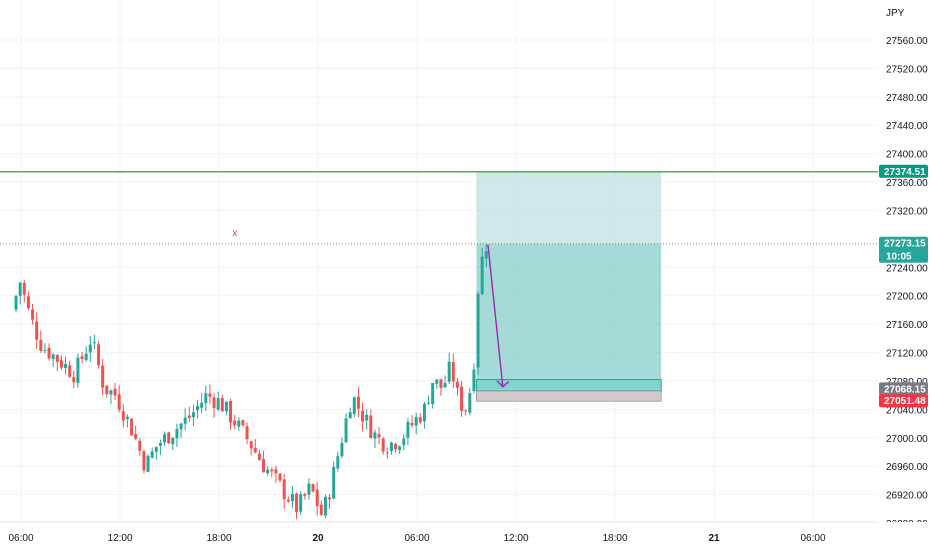 The image size is (932, 550). What do you see at coordinates (466, 535) in the screenshot?
I see `time-axis: 06:00 12:00 18:00 20 06:00 12:00 18:00 21 06:00` at bounding box center [466, 535].